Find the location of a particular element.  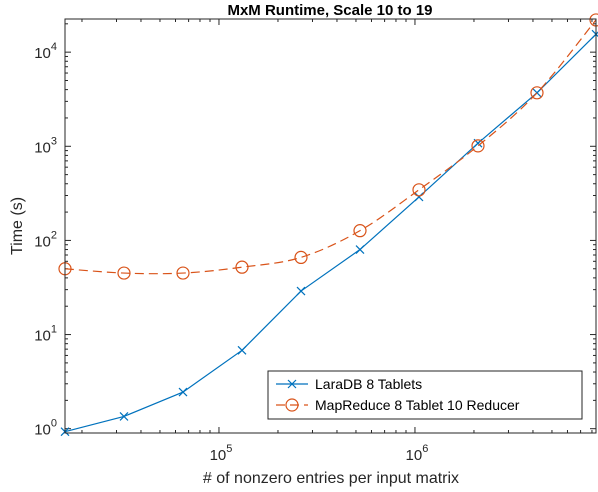

y-tick-label-exponent: 4 is located at coordinates (54, 47).